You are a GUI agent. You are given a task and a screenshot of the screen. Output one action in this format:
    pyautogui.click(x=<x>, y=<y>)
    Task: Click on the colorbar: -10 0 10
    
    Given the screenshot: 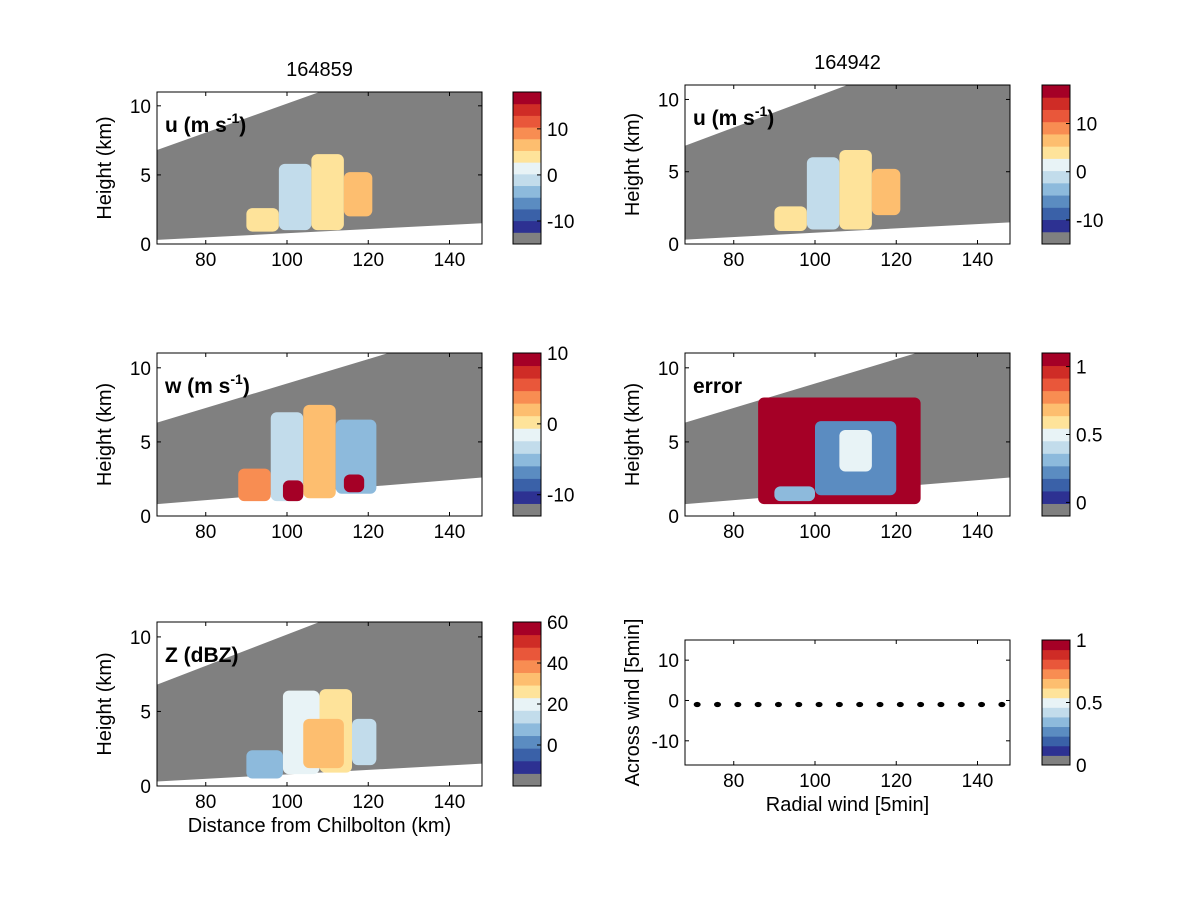 What is the action you would take?
    pyautogui.click(x=543, y=430)
    